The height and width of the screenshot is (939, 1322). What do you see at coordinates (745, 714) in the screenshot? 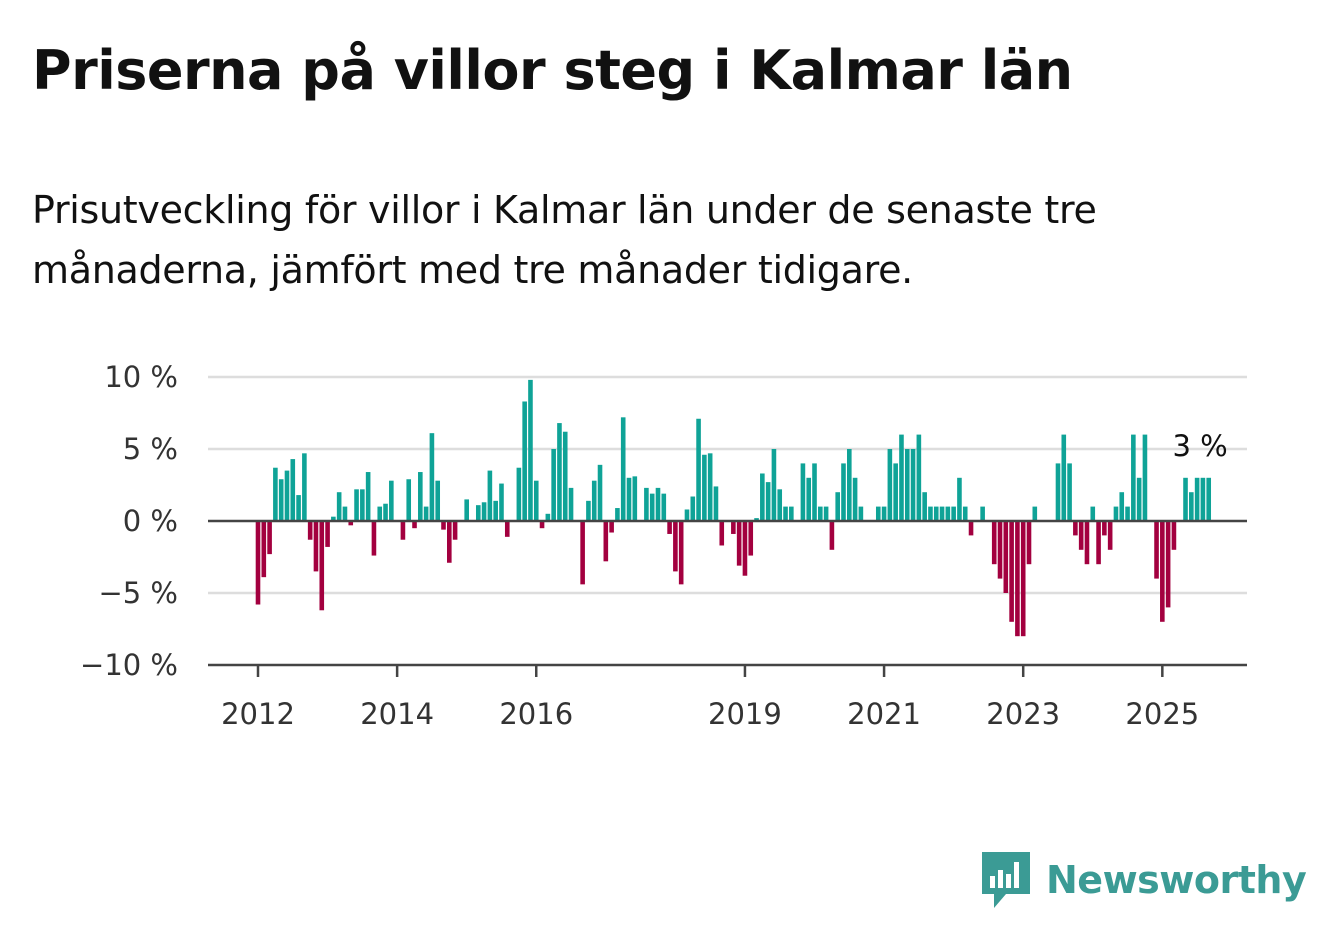
I see `x-tick-label: 2019` at bounding box center [745, 714].